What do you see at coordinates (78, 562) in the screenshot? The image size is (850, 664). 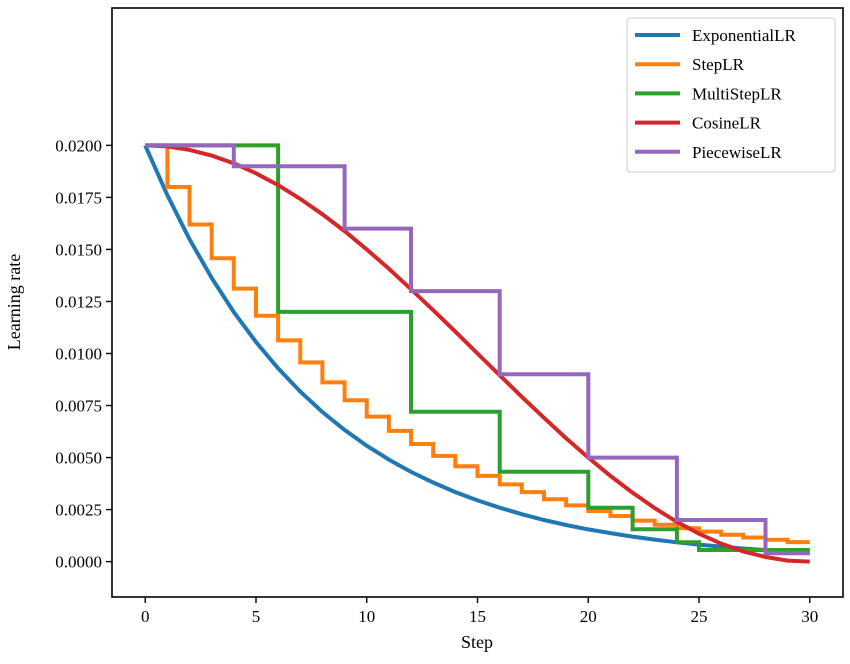 I see `y-tick-label: 0.0000` at bounding box center [78, 562].